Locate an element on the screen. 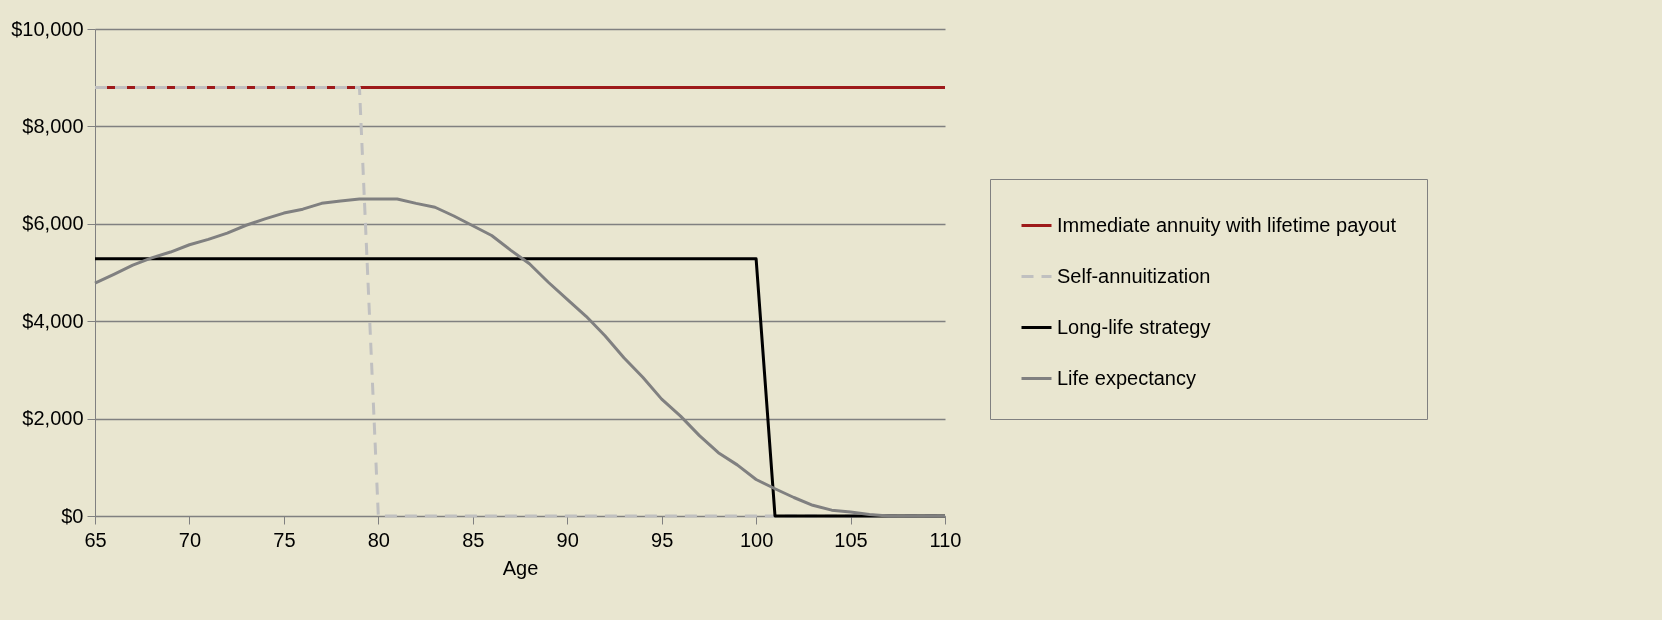 The image size is (1662, 620). x-tick-label: 90 is located at coordinates (567, 539).